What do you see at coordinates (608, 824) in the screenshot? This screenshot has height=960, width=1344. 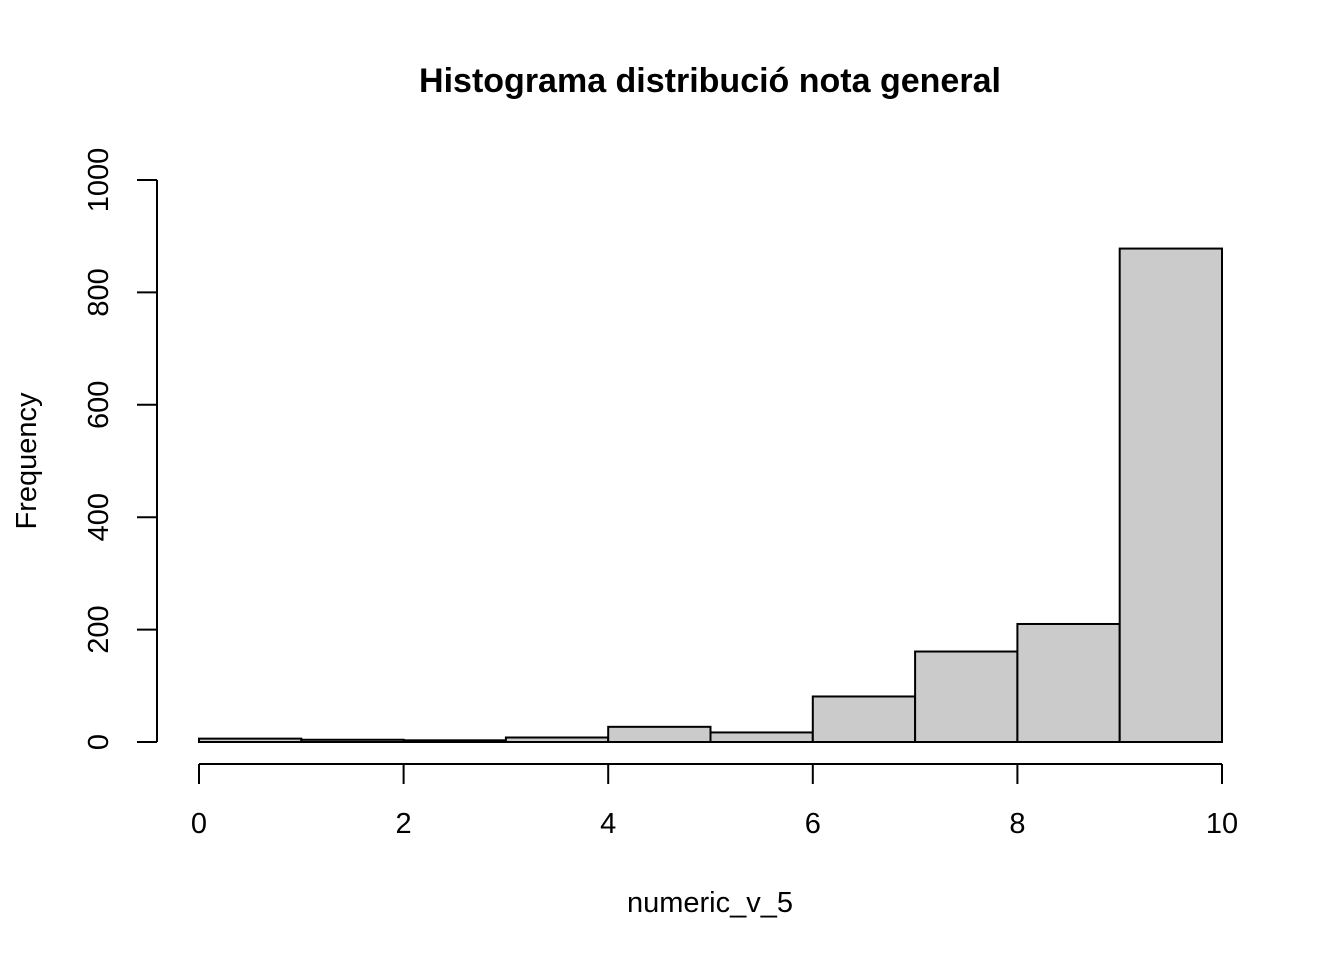 I see `x-tick-label-2: 4` at bounding box center [608, 824].